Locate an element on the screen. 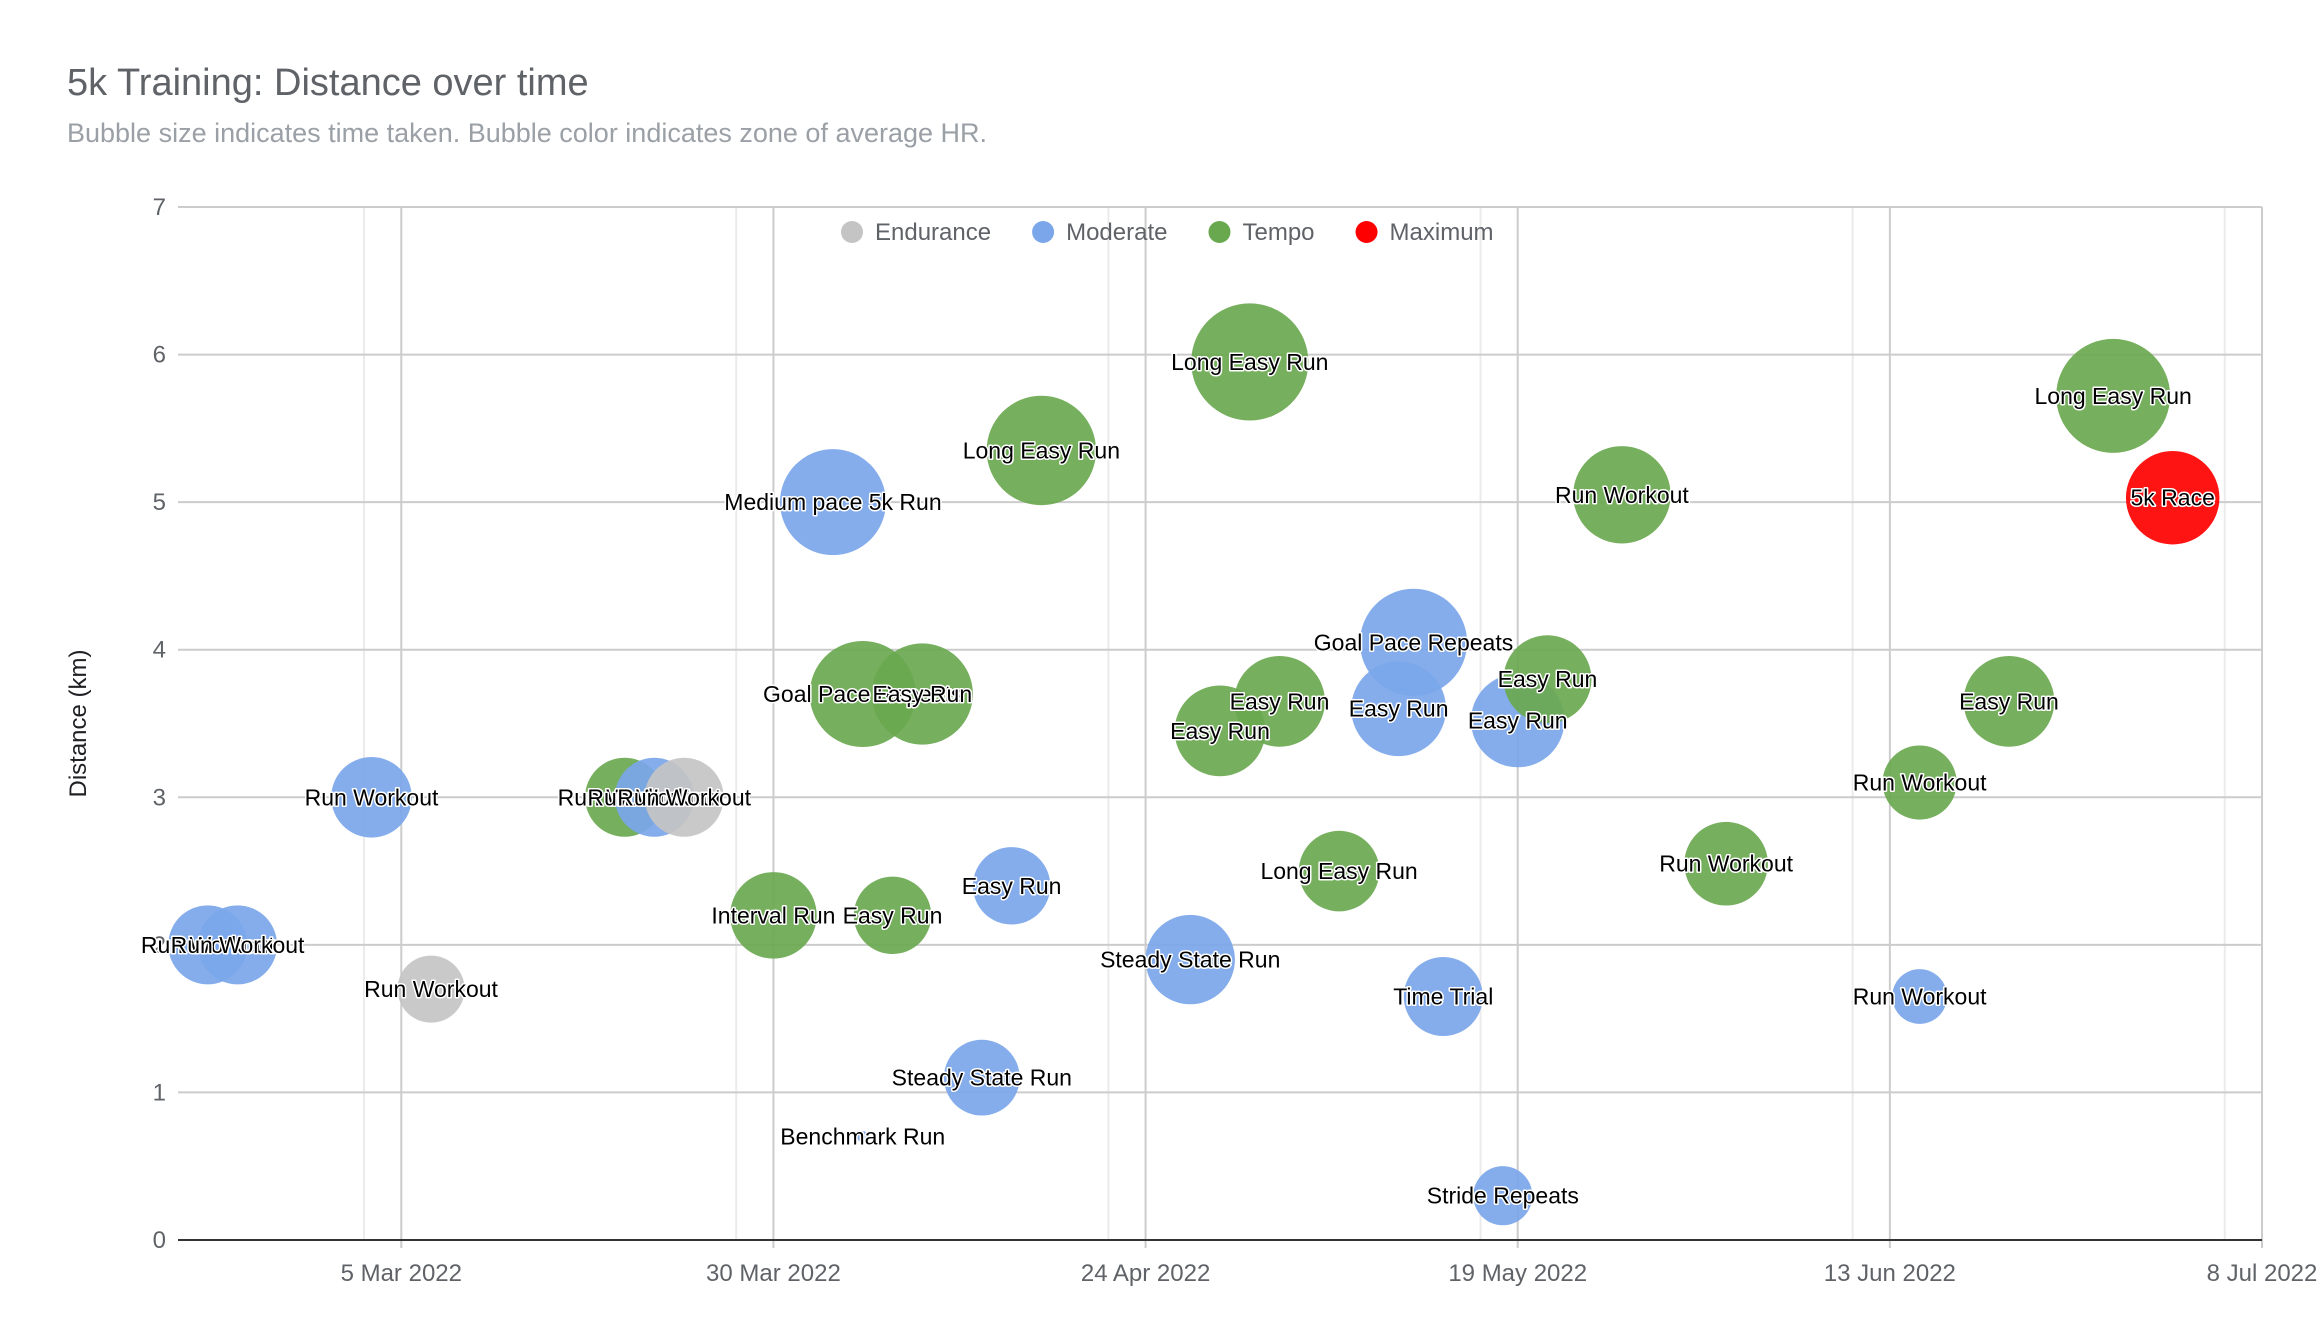 The height and width of the screenshot is (1336, 2318). legend-item: Endurance is located at coordinates (916, 232).